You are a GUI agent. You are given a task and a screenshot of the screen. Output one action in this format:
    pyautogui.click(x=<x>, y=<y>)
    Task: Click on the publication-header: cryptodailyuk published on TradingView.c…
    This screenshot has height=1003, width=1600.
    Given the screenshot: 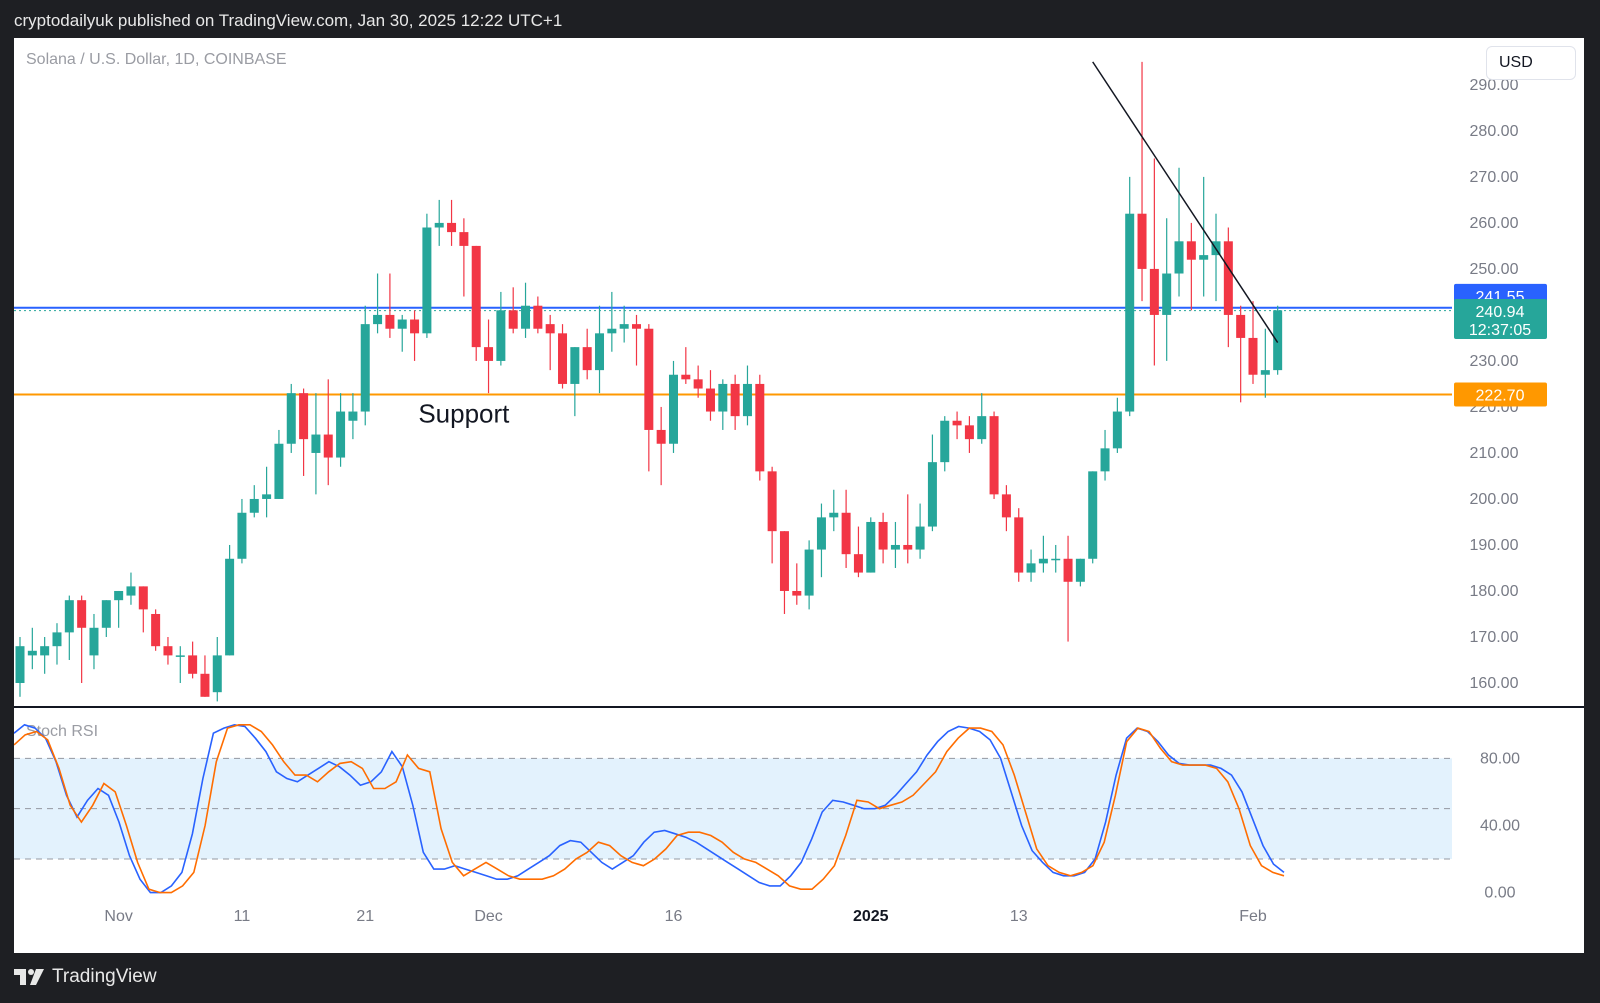 What is the action you would take?
    pyautogui.click(x=800, y=19)
    